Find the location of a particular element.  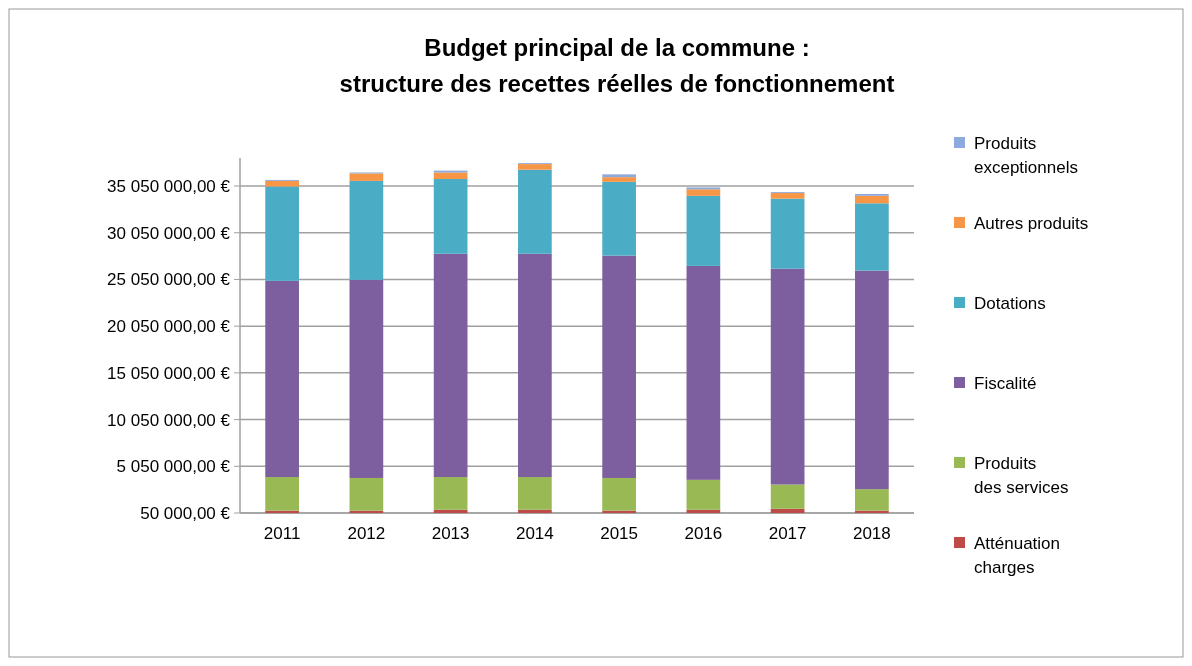

x-tick-label: 2012 is located at coordinates (366, 533).